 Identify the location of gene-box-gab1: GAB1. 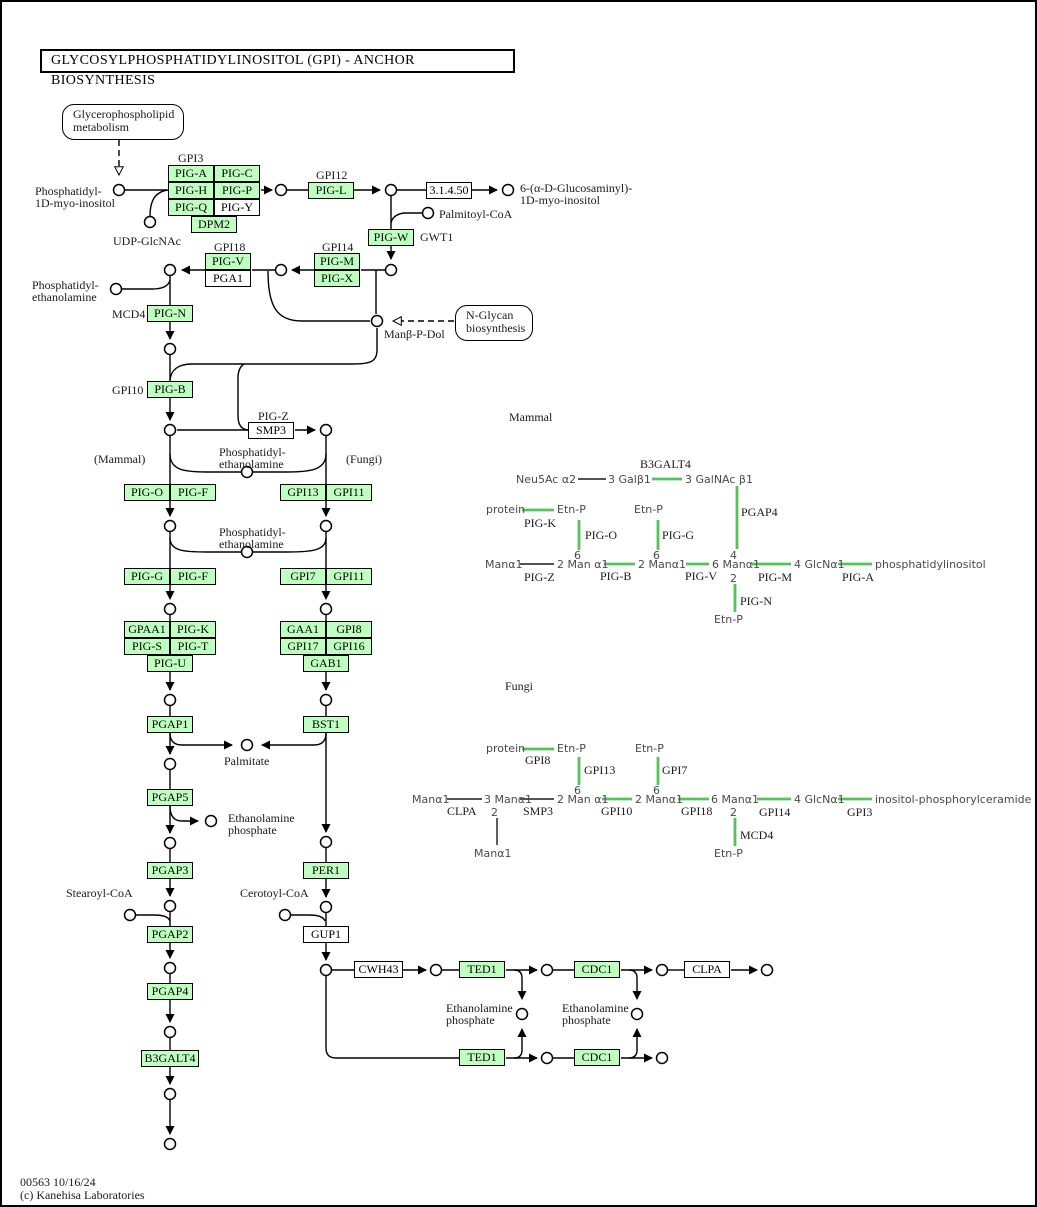
(326, 663).